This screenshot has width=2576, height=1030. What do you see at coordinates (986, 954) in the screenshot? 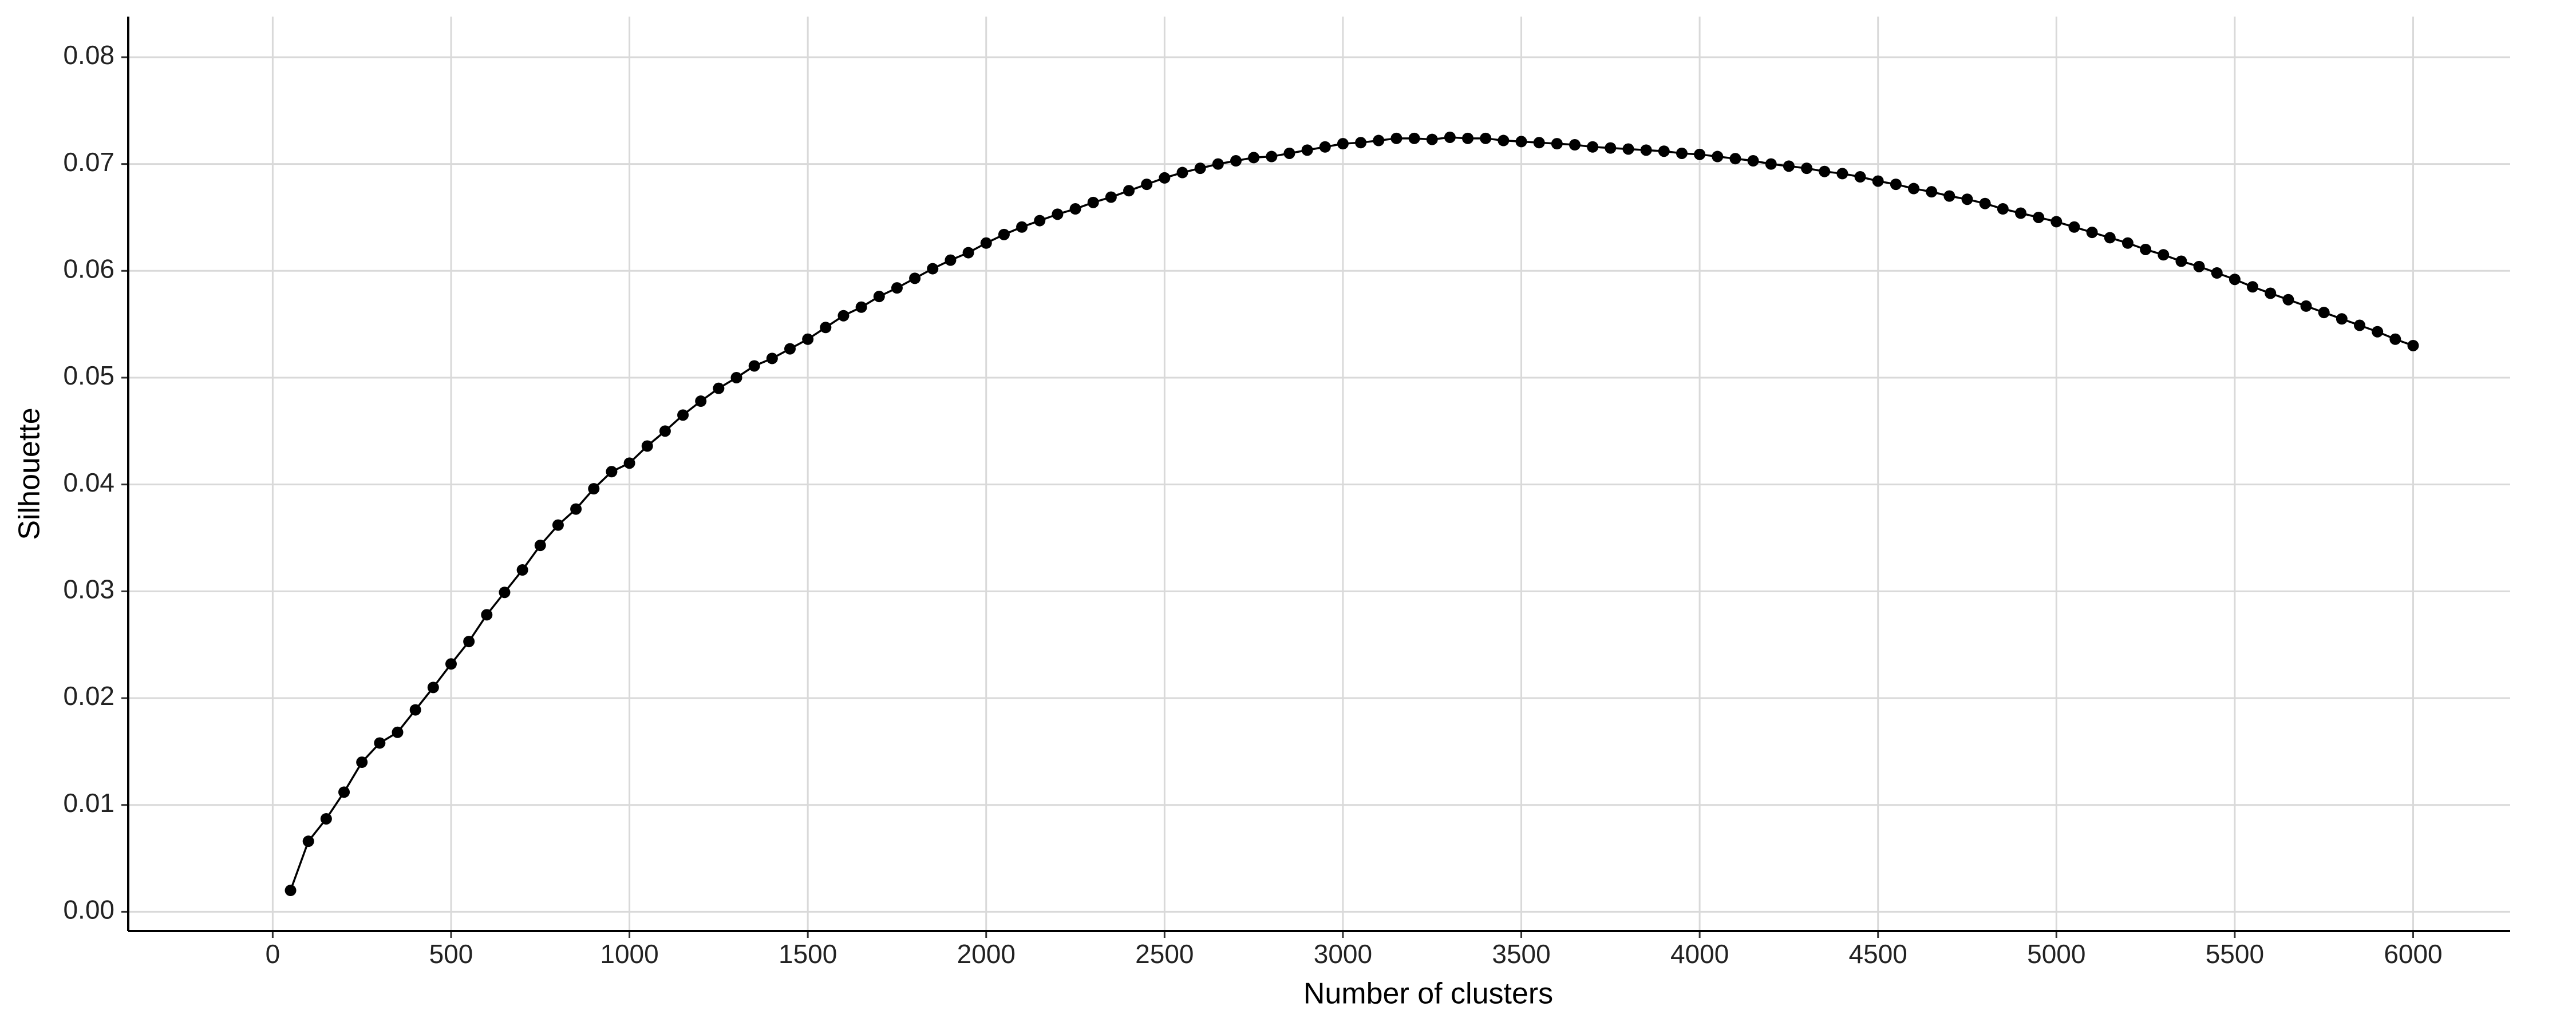
I see `x-tick-label: 2000` at bounding box center [986, 954].